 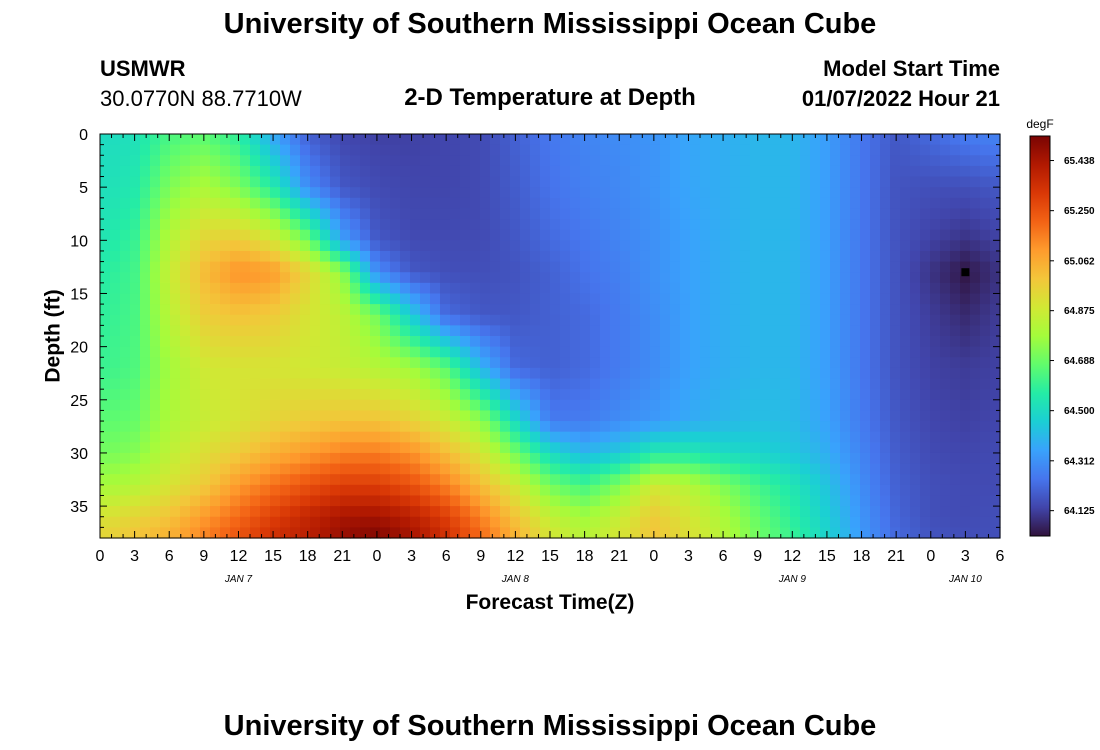 I want to click on colorbar-tick-label: 64.500, so click(x=1079, y=411).